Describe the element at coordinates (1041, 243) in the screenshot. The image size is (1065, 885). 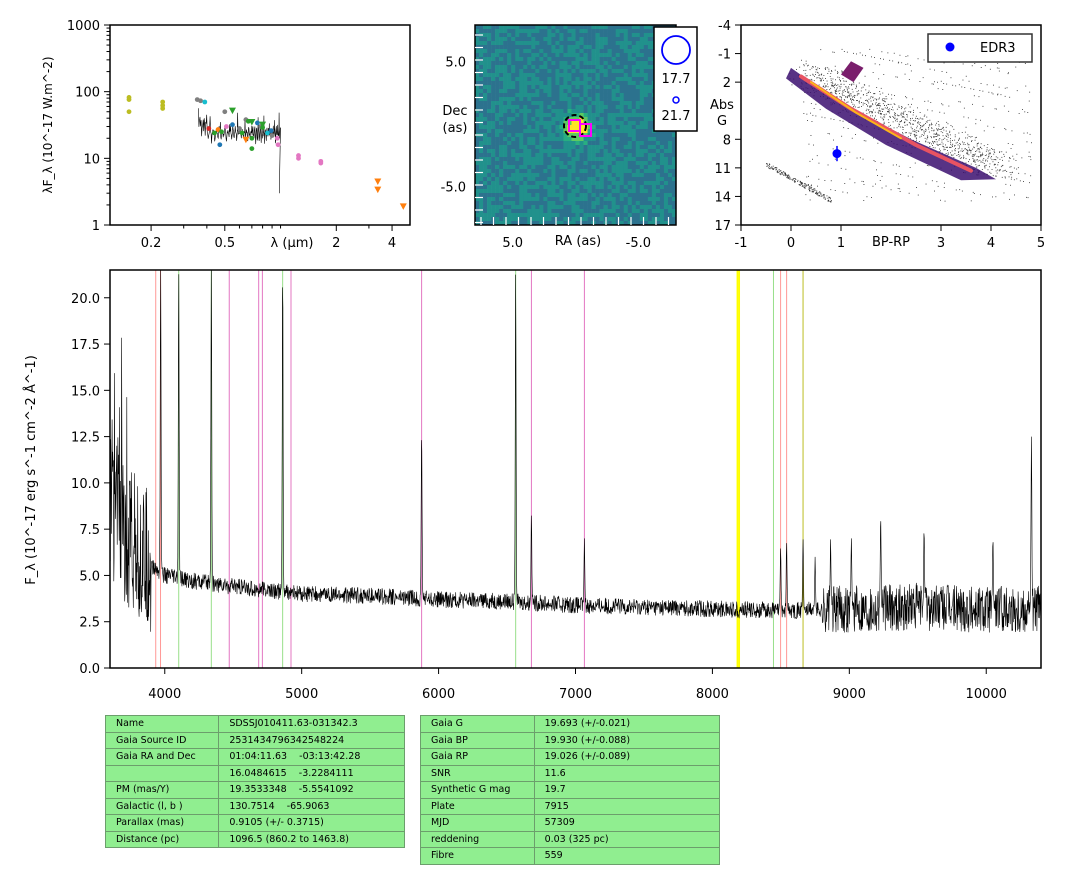
I see `cmd-xtick-label-5: 5` at that location.